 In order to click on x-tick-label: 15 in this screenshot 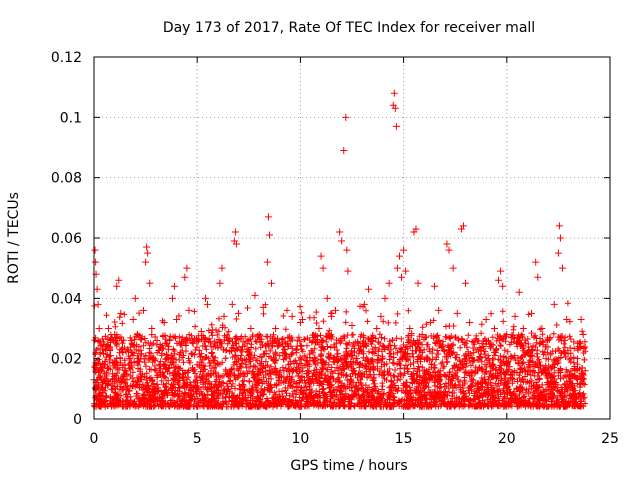, I will do `click(404, 439)`.